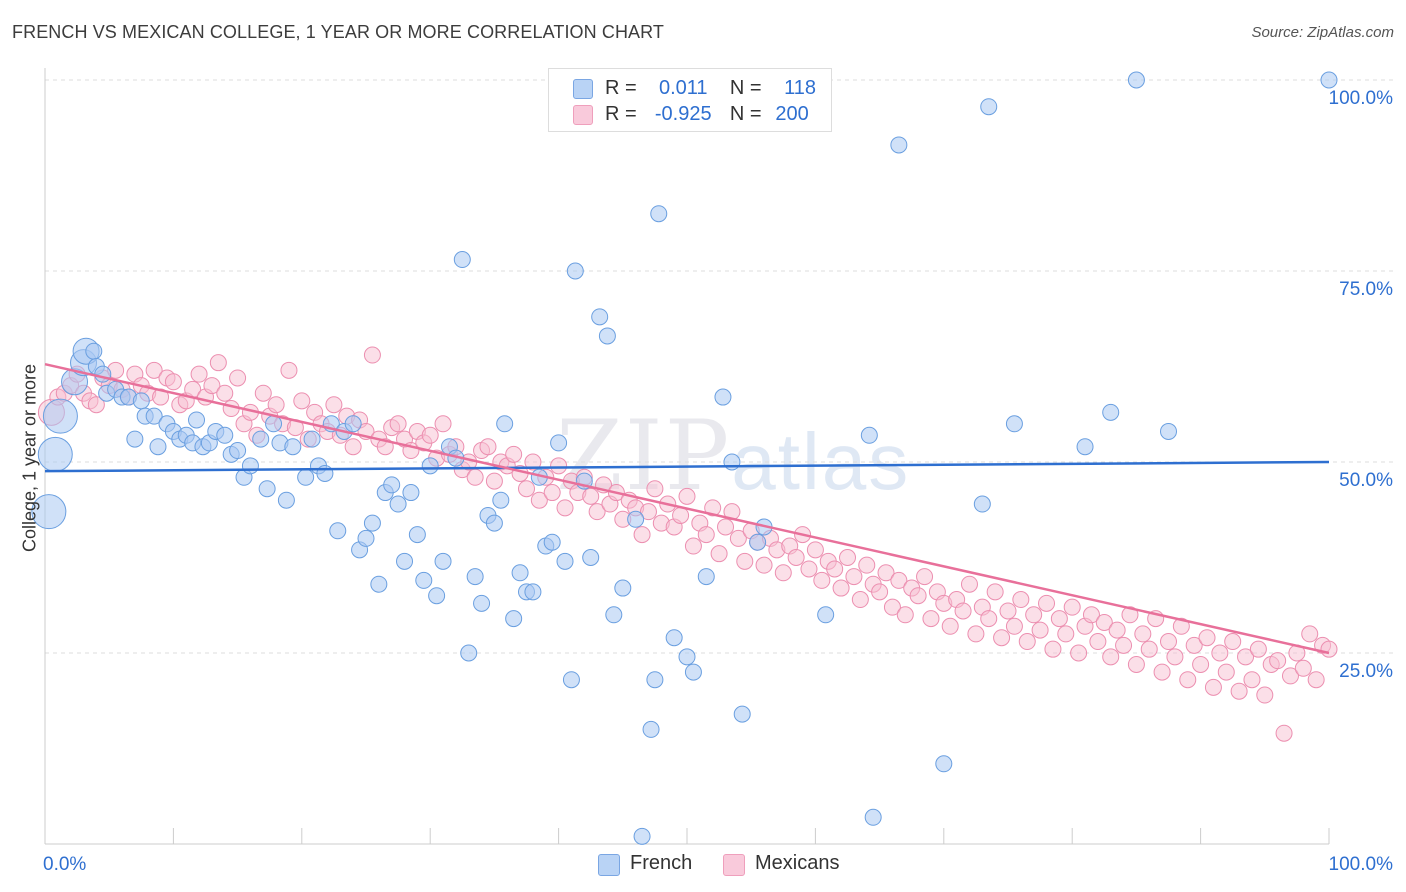 This screenshot has width=1406, height=892. Describe the element at coordinates (711, 114) in the screenshot. I see `legend-stats-mexicans: R = -0.925 N = 200` at that location.